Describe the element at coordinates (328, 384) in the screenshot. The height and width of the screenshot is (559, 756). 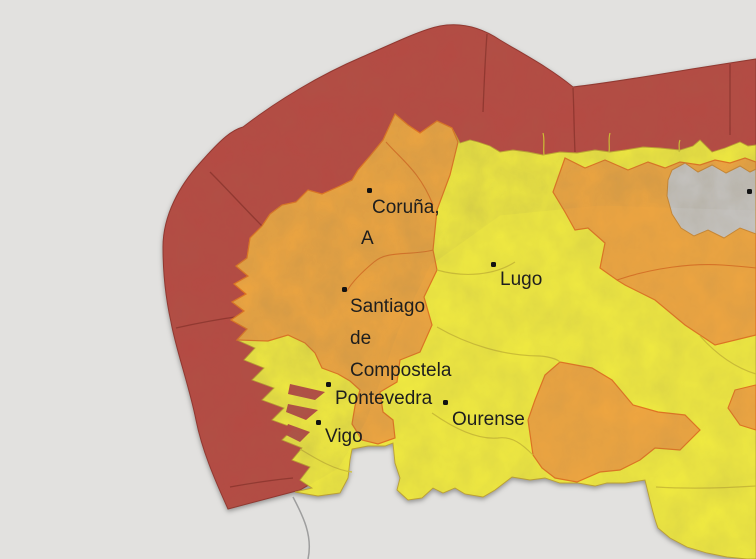
I see `city-marker-pontevedra` at that location.